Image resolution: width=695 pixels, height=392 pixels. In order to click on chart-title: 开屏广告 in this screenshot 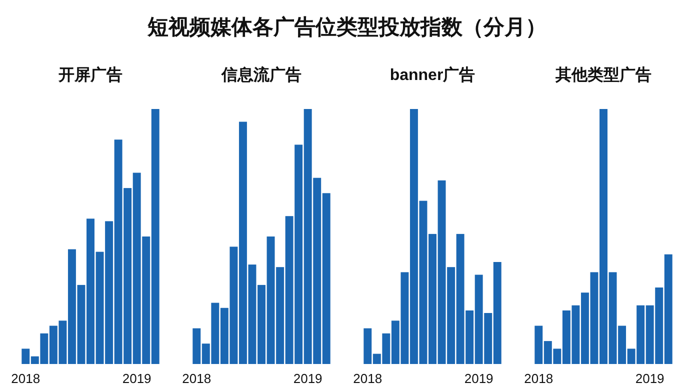, I will do `click(90, 75)`.